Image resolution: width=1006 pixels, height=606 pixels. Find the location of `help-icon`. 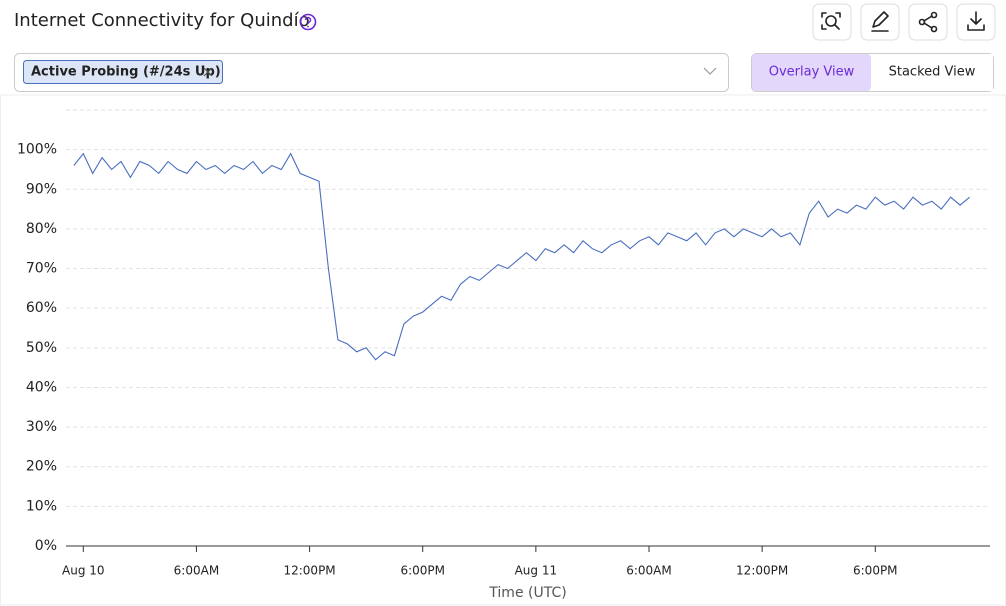

help-icon is located at coordinates (308, 22).